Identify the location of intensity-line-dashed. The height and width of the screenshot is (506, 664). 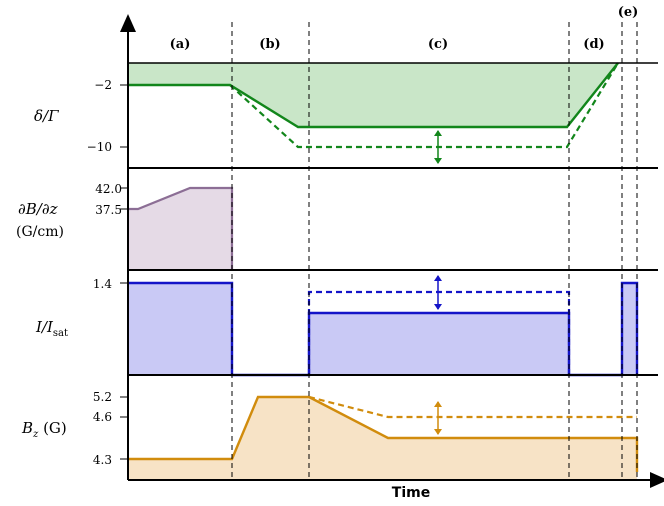
(439, 332).